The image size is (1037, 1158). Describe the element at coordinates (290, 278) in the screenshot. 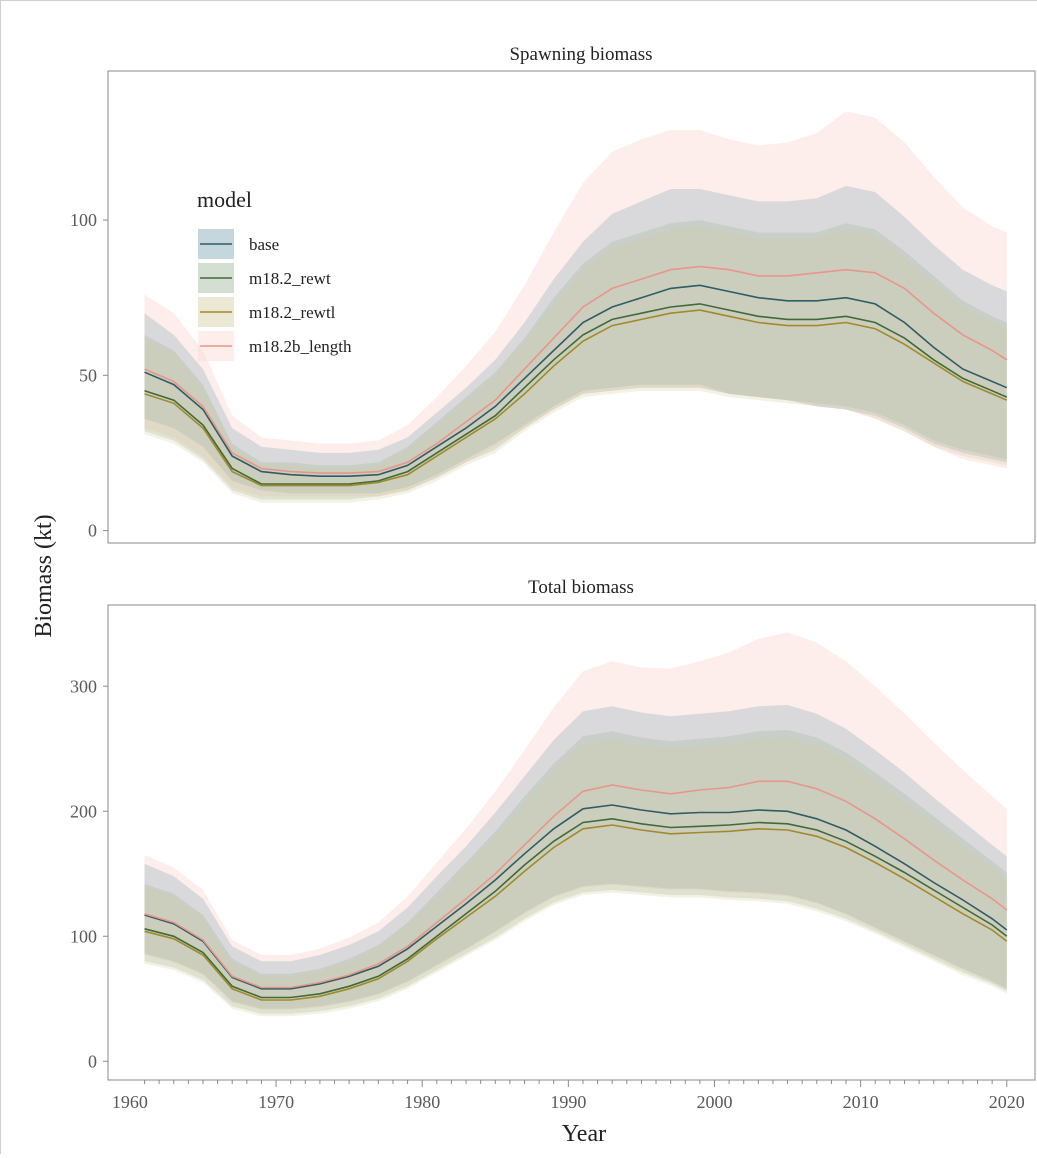

I see `legend-label-m18-2-rewt: m18.2_rewt` at that location.